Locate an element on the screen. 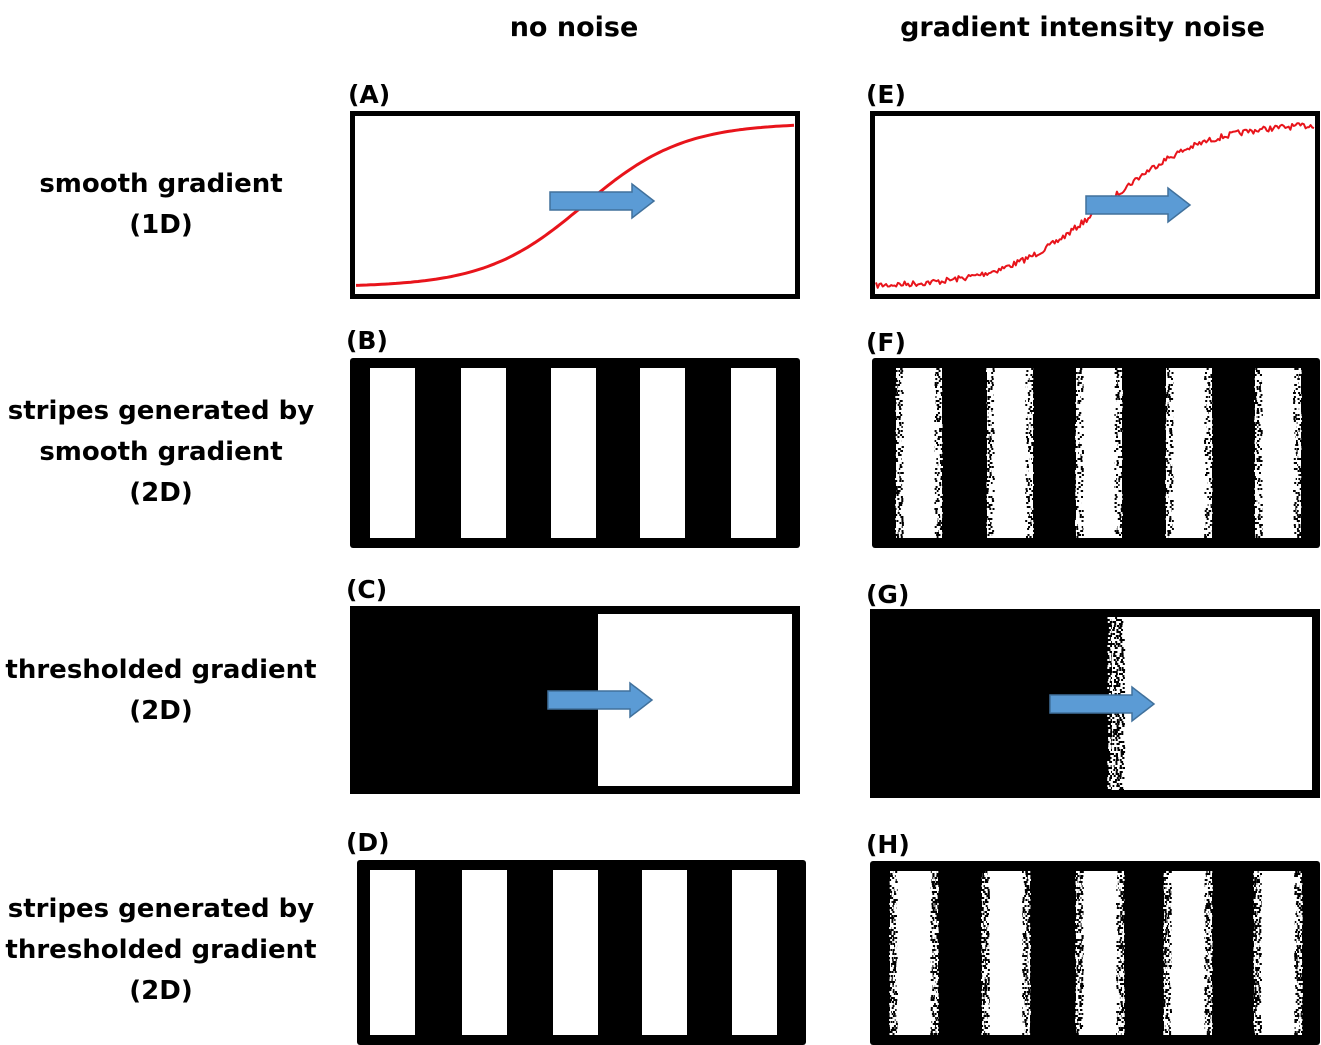  panel-a-smooth-gradient is located at coordinates (575, 205).